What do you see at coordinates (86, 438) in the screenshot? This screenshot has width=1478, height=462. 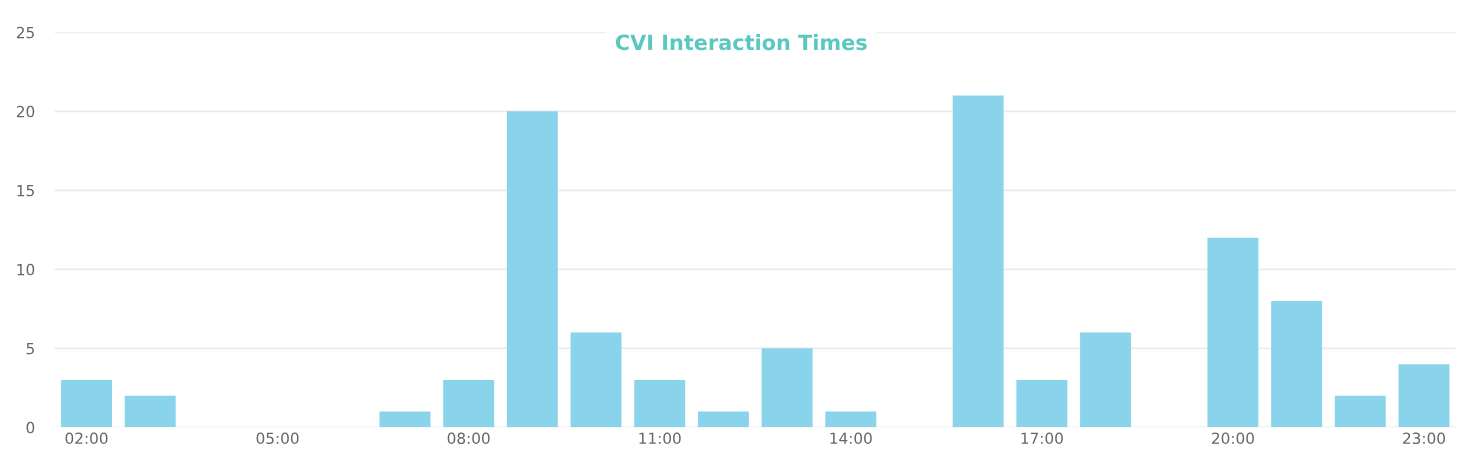 I see `x-tick-label: 02:00` at bounding box center [86, 438].